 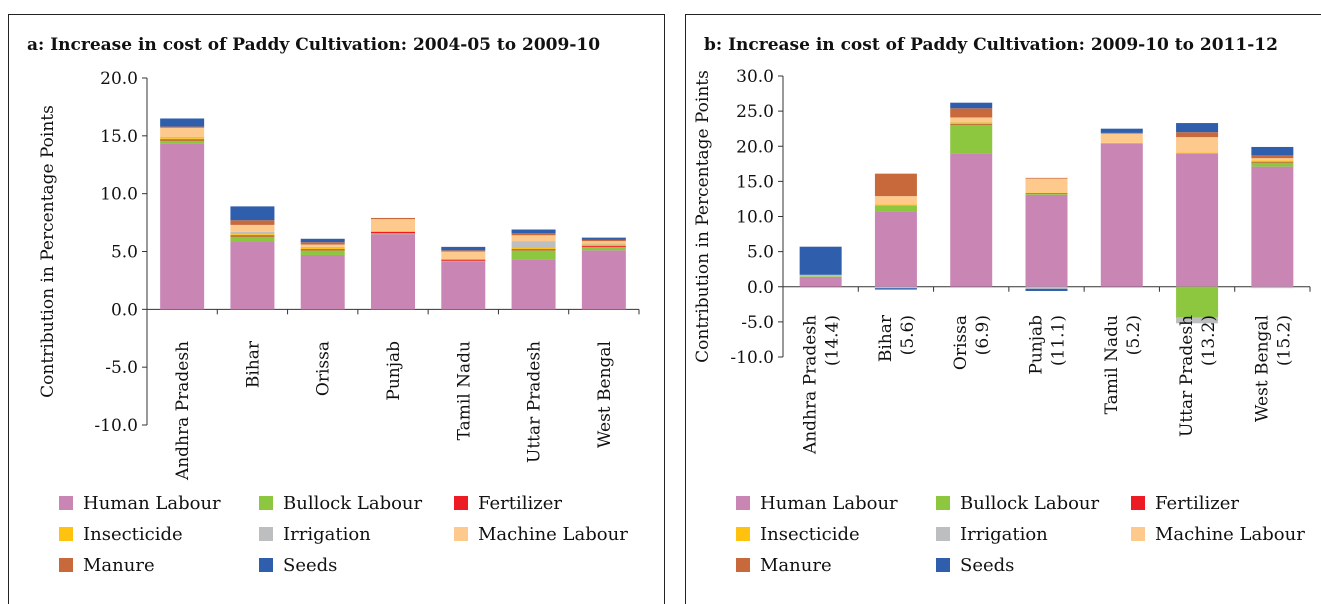 I want to click on legend-item: Fertilizer, so click(x=508, y=503).